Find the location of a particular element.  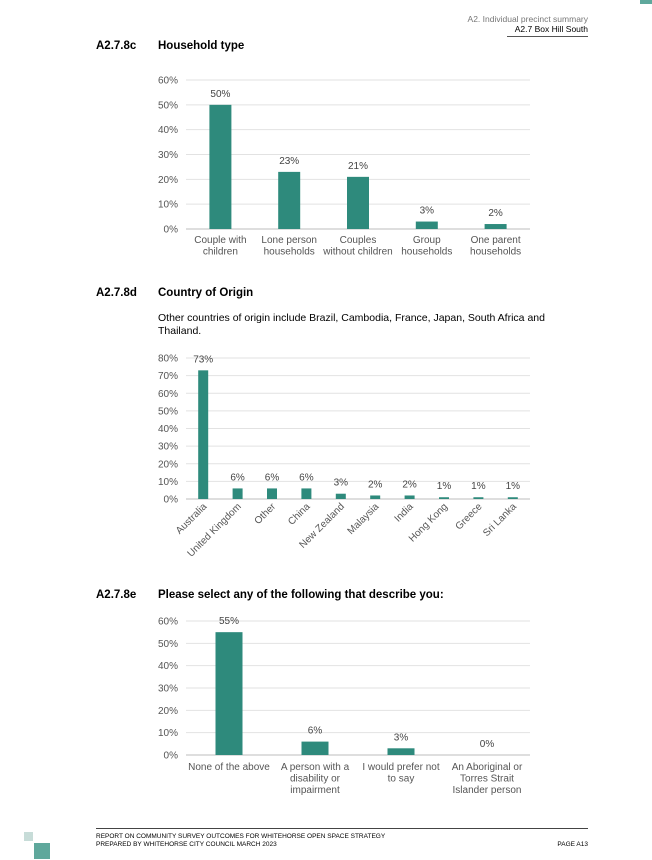

x-tick-label: Other is located at coordinates (266, 514).